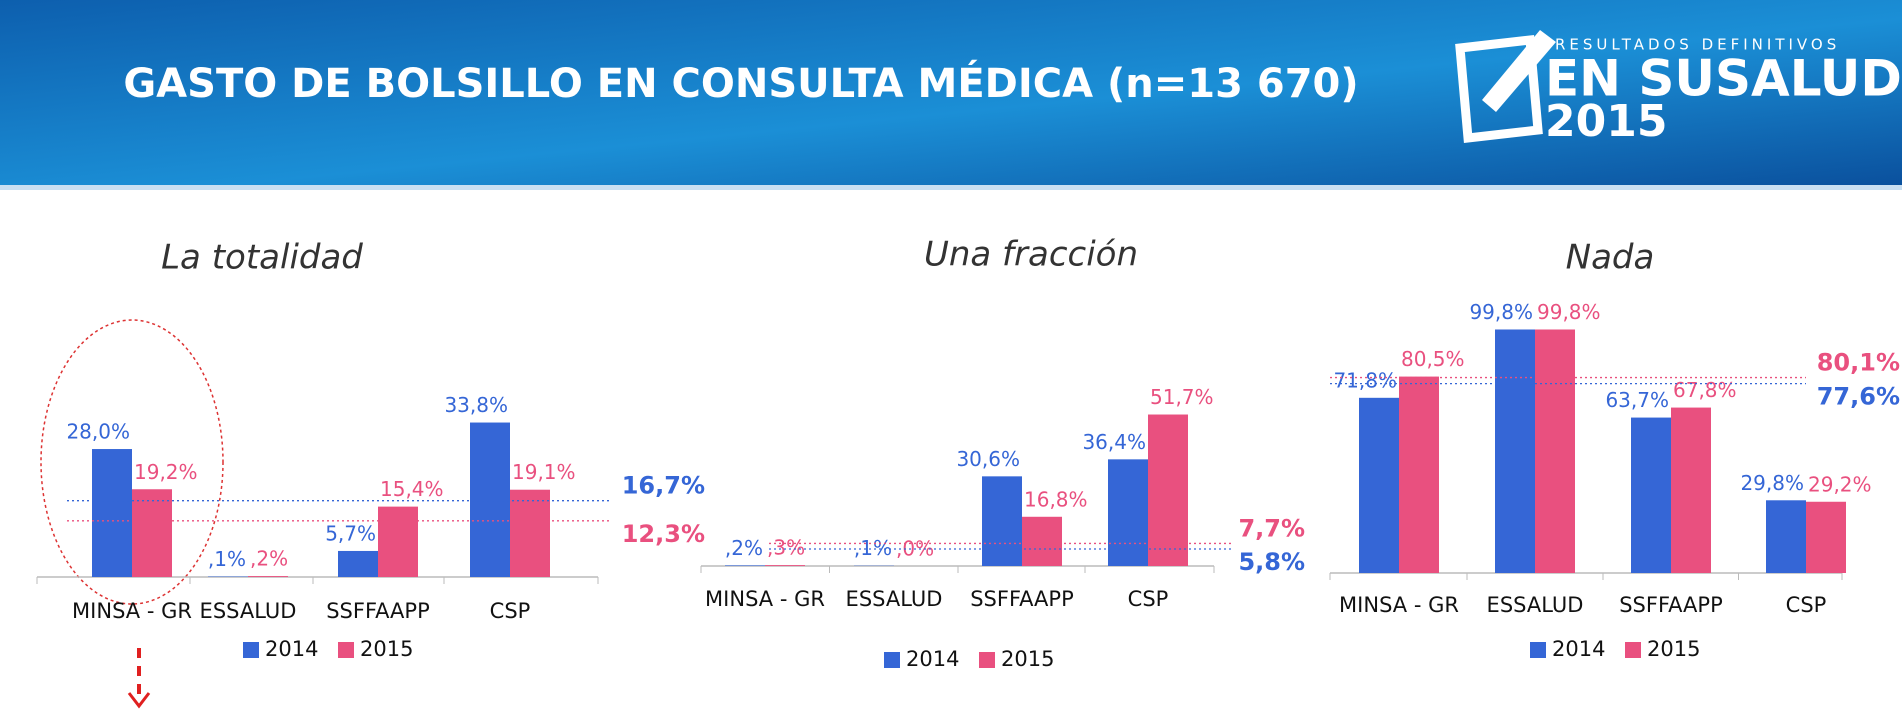 This screenshot has width=1902, height=727. I want to click on value-label: 19,2%, so click(166, 472).